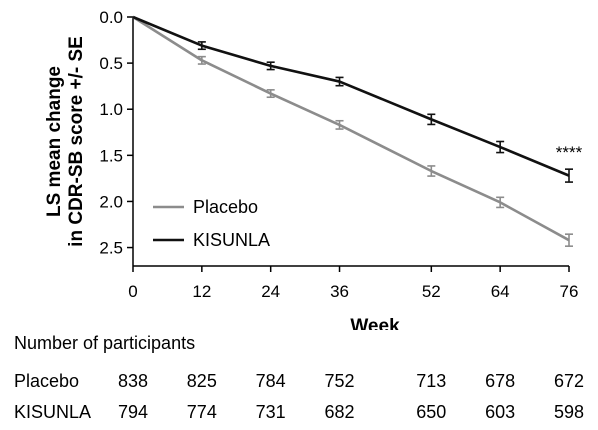 This screenshot has width=598, height=430. What do you see at coordinates (105, 343) in the screenshot?
I see `participants-title: Number of participants` at bounding box center [105, 343].